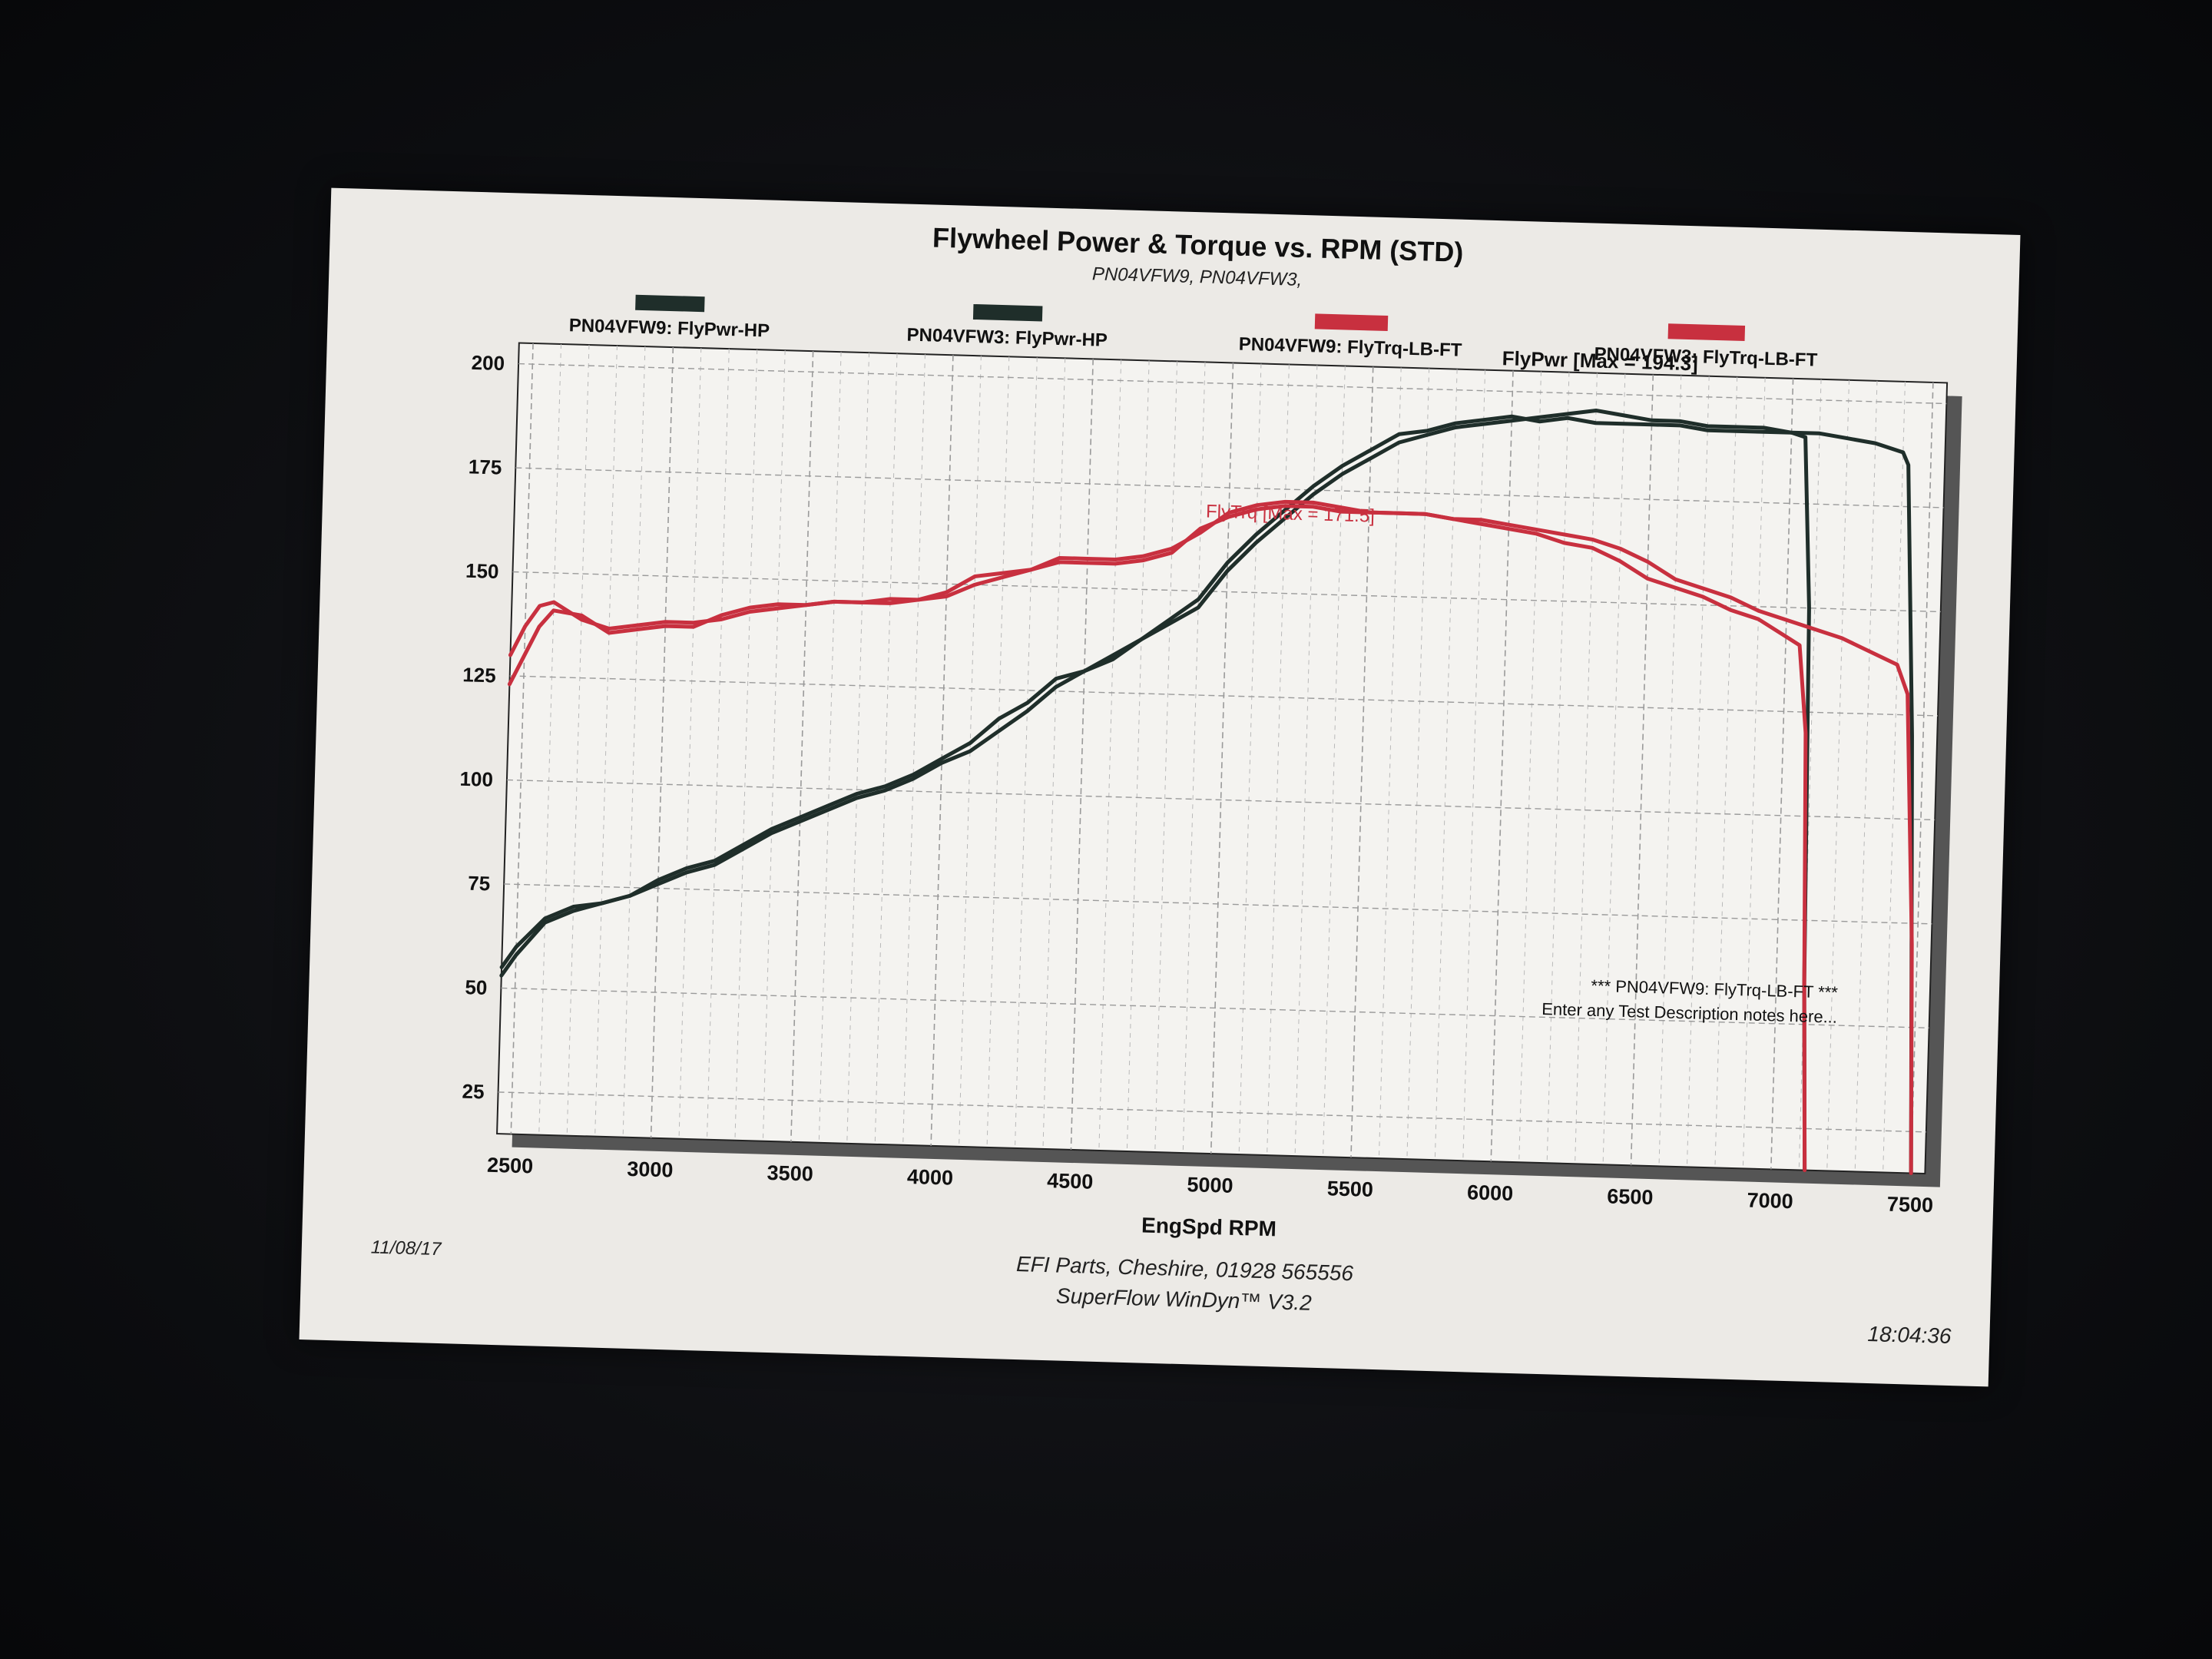 The width and height of the screenshot is (2212, 1659). I want to click on annotation-max-power: FlyPwr [Max = 194.3], so click(1600, 361).